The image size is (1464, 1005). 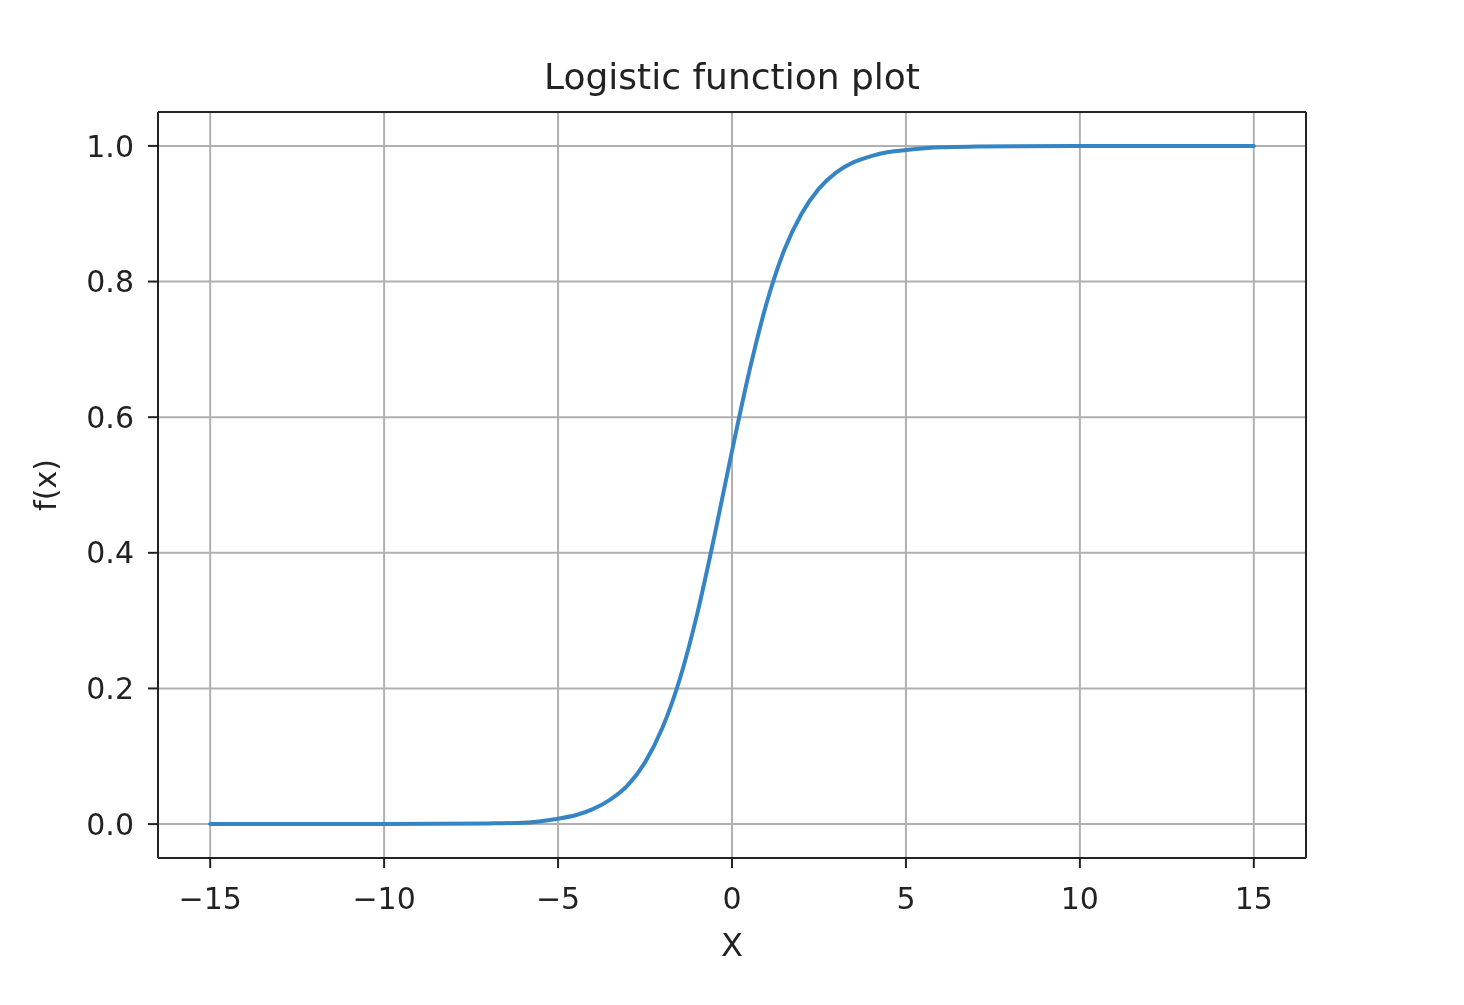 What do you see at coordinates (110, 824) in the screenshot?
I see `y-tick-label: 0.0` at bounding box center [110, 824].